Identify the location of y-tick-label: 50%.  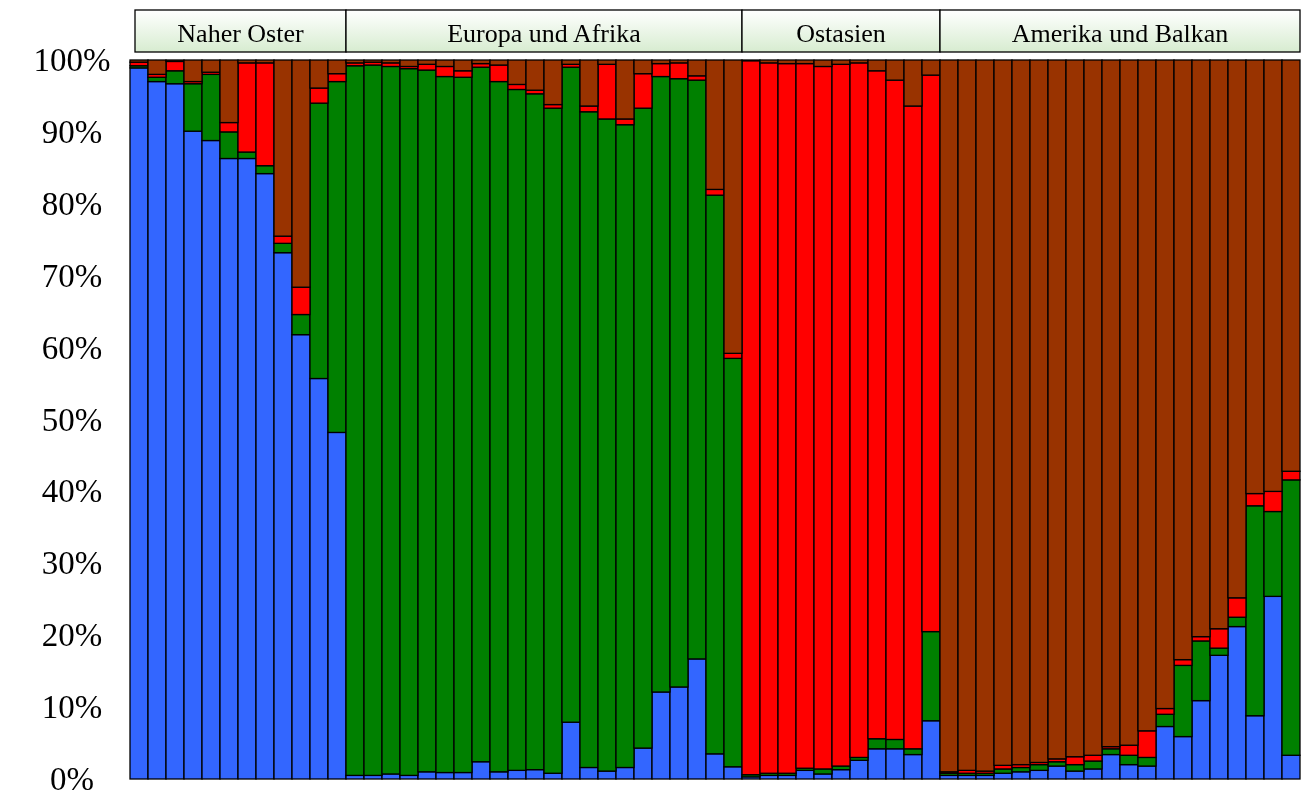
(72, 419).